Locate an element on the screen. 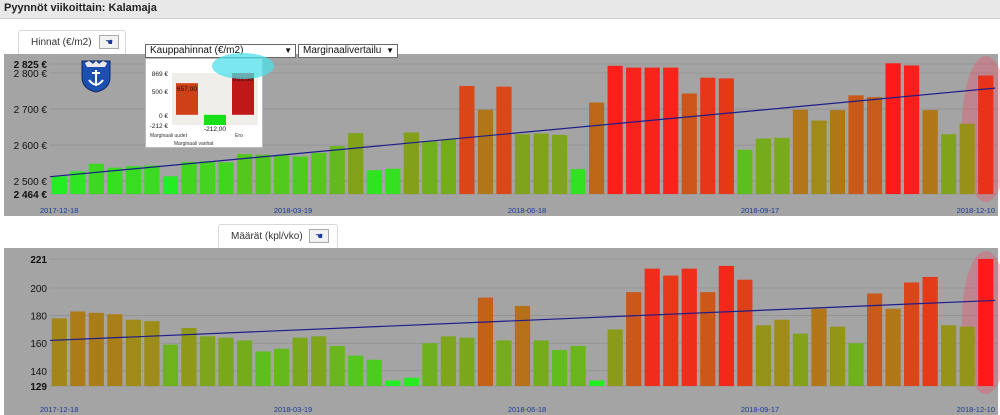  y-tick-label: 180 is located at coordinates (38, 317).